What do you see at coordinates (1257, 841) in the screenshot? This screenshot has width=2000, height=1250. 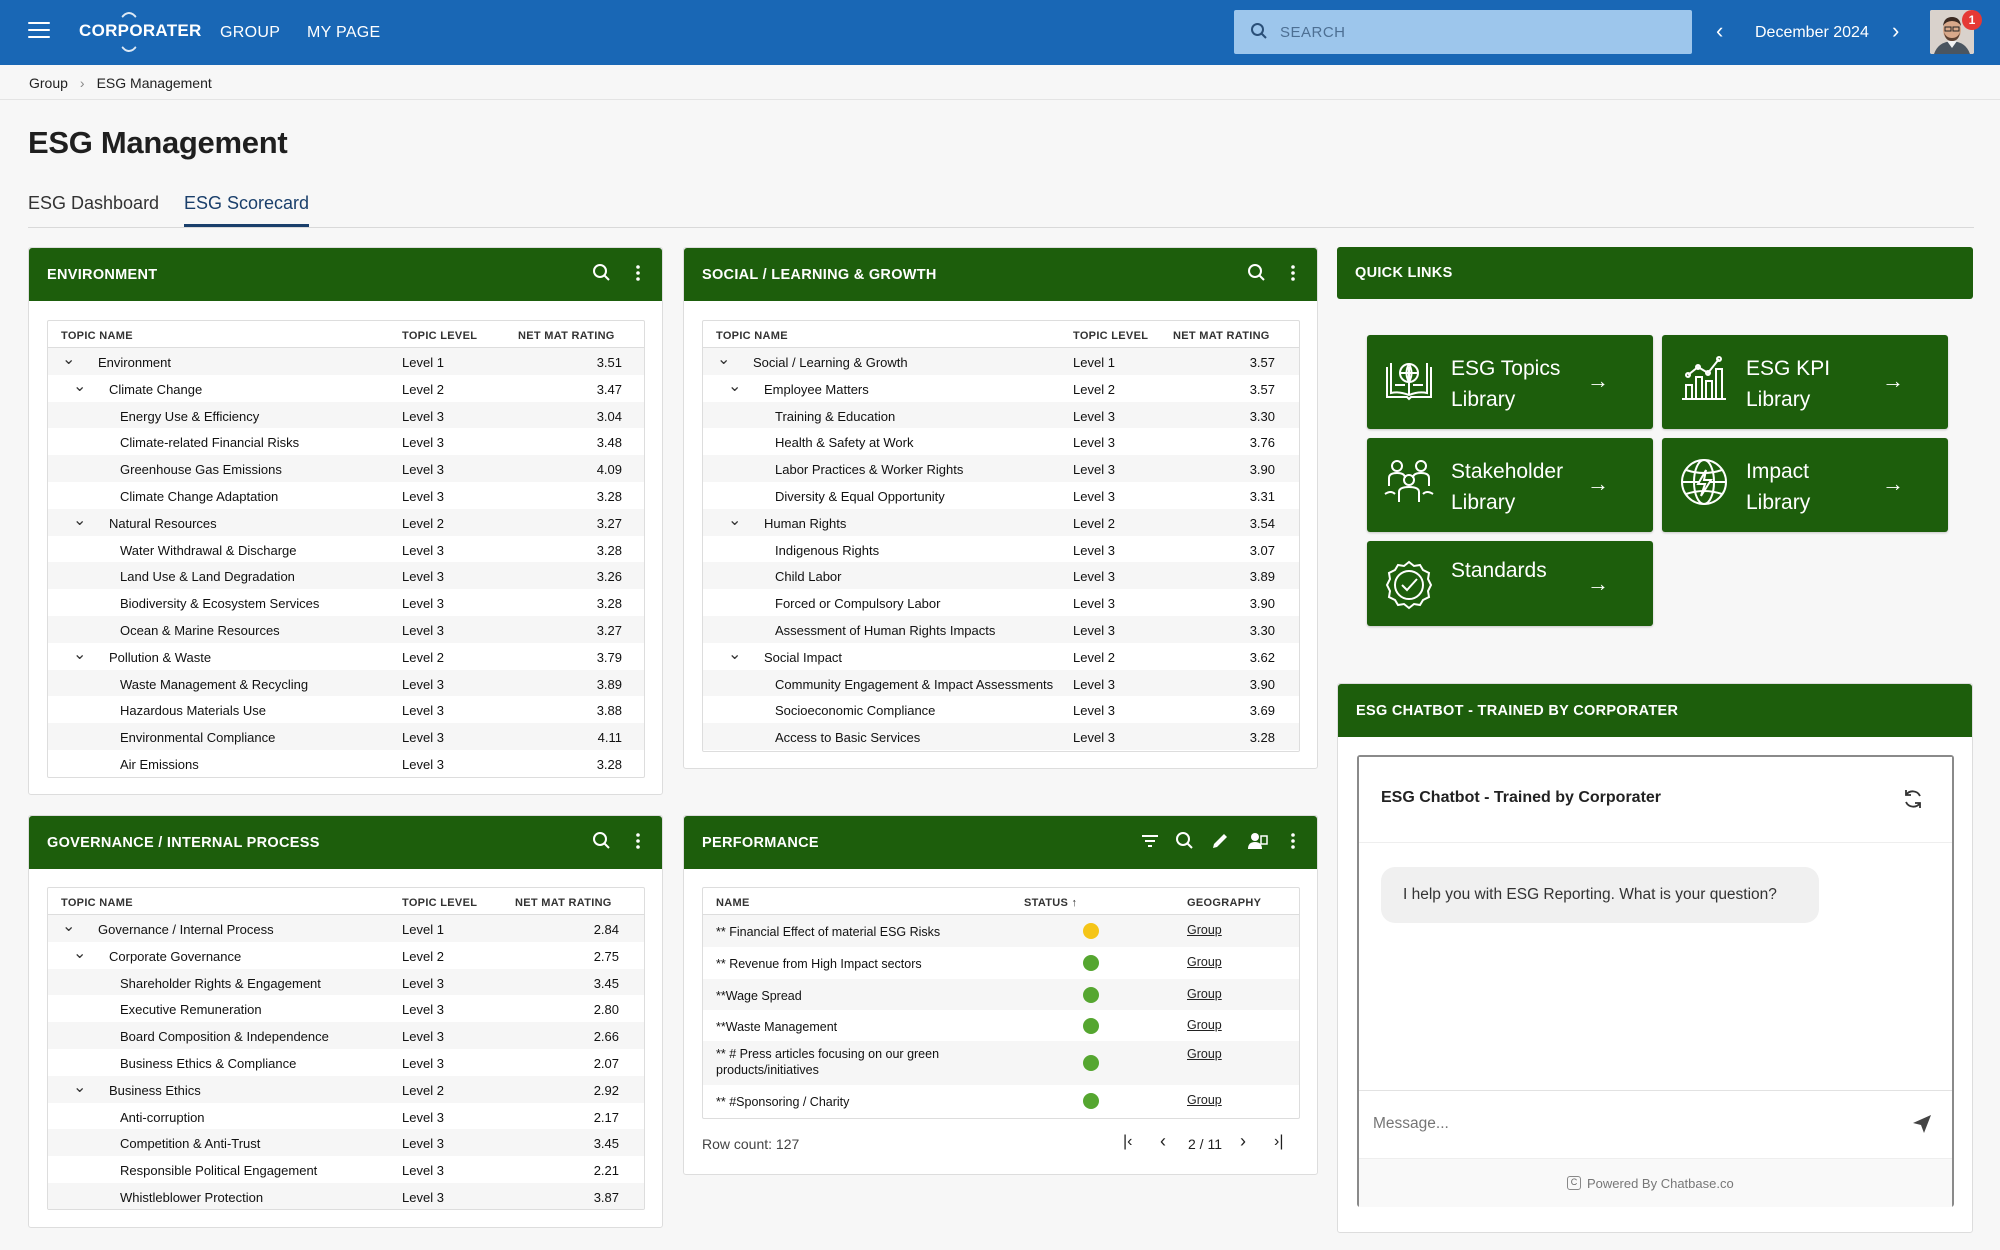 I see `user-assign-icon` at bounding box center [1257, 841].